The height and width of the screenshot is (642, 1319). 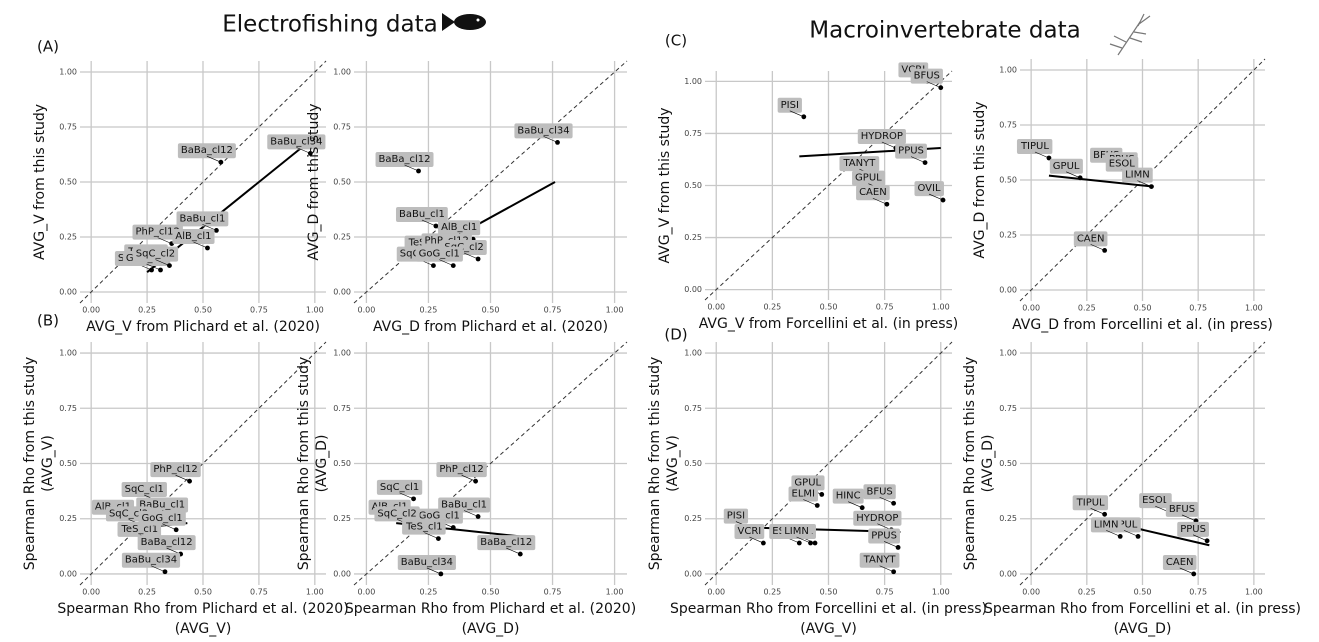 I want to click on point-label: CAEN, so click(x=873, y=195).